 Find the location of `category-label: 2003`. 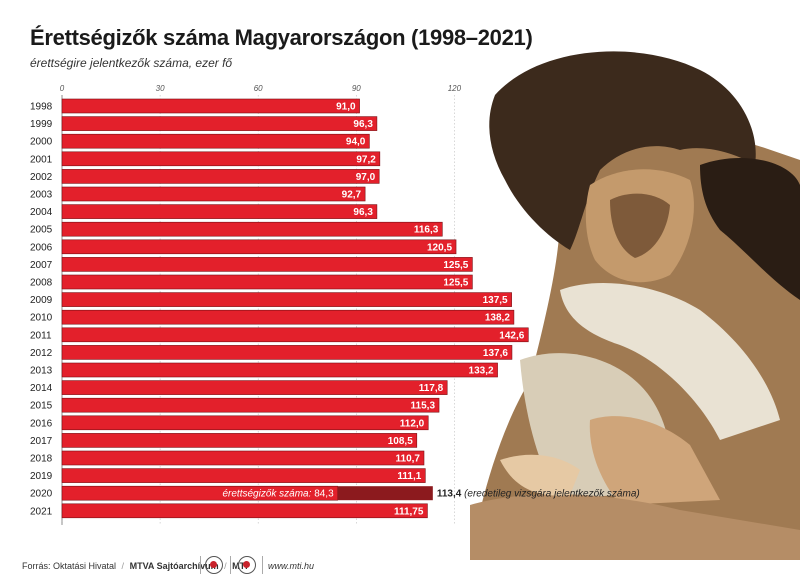

category-label: 2003 is located at coordinates (41, 195).